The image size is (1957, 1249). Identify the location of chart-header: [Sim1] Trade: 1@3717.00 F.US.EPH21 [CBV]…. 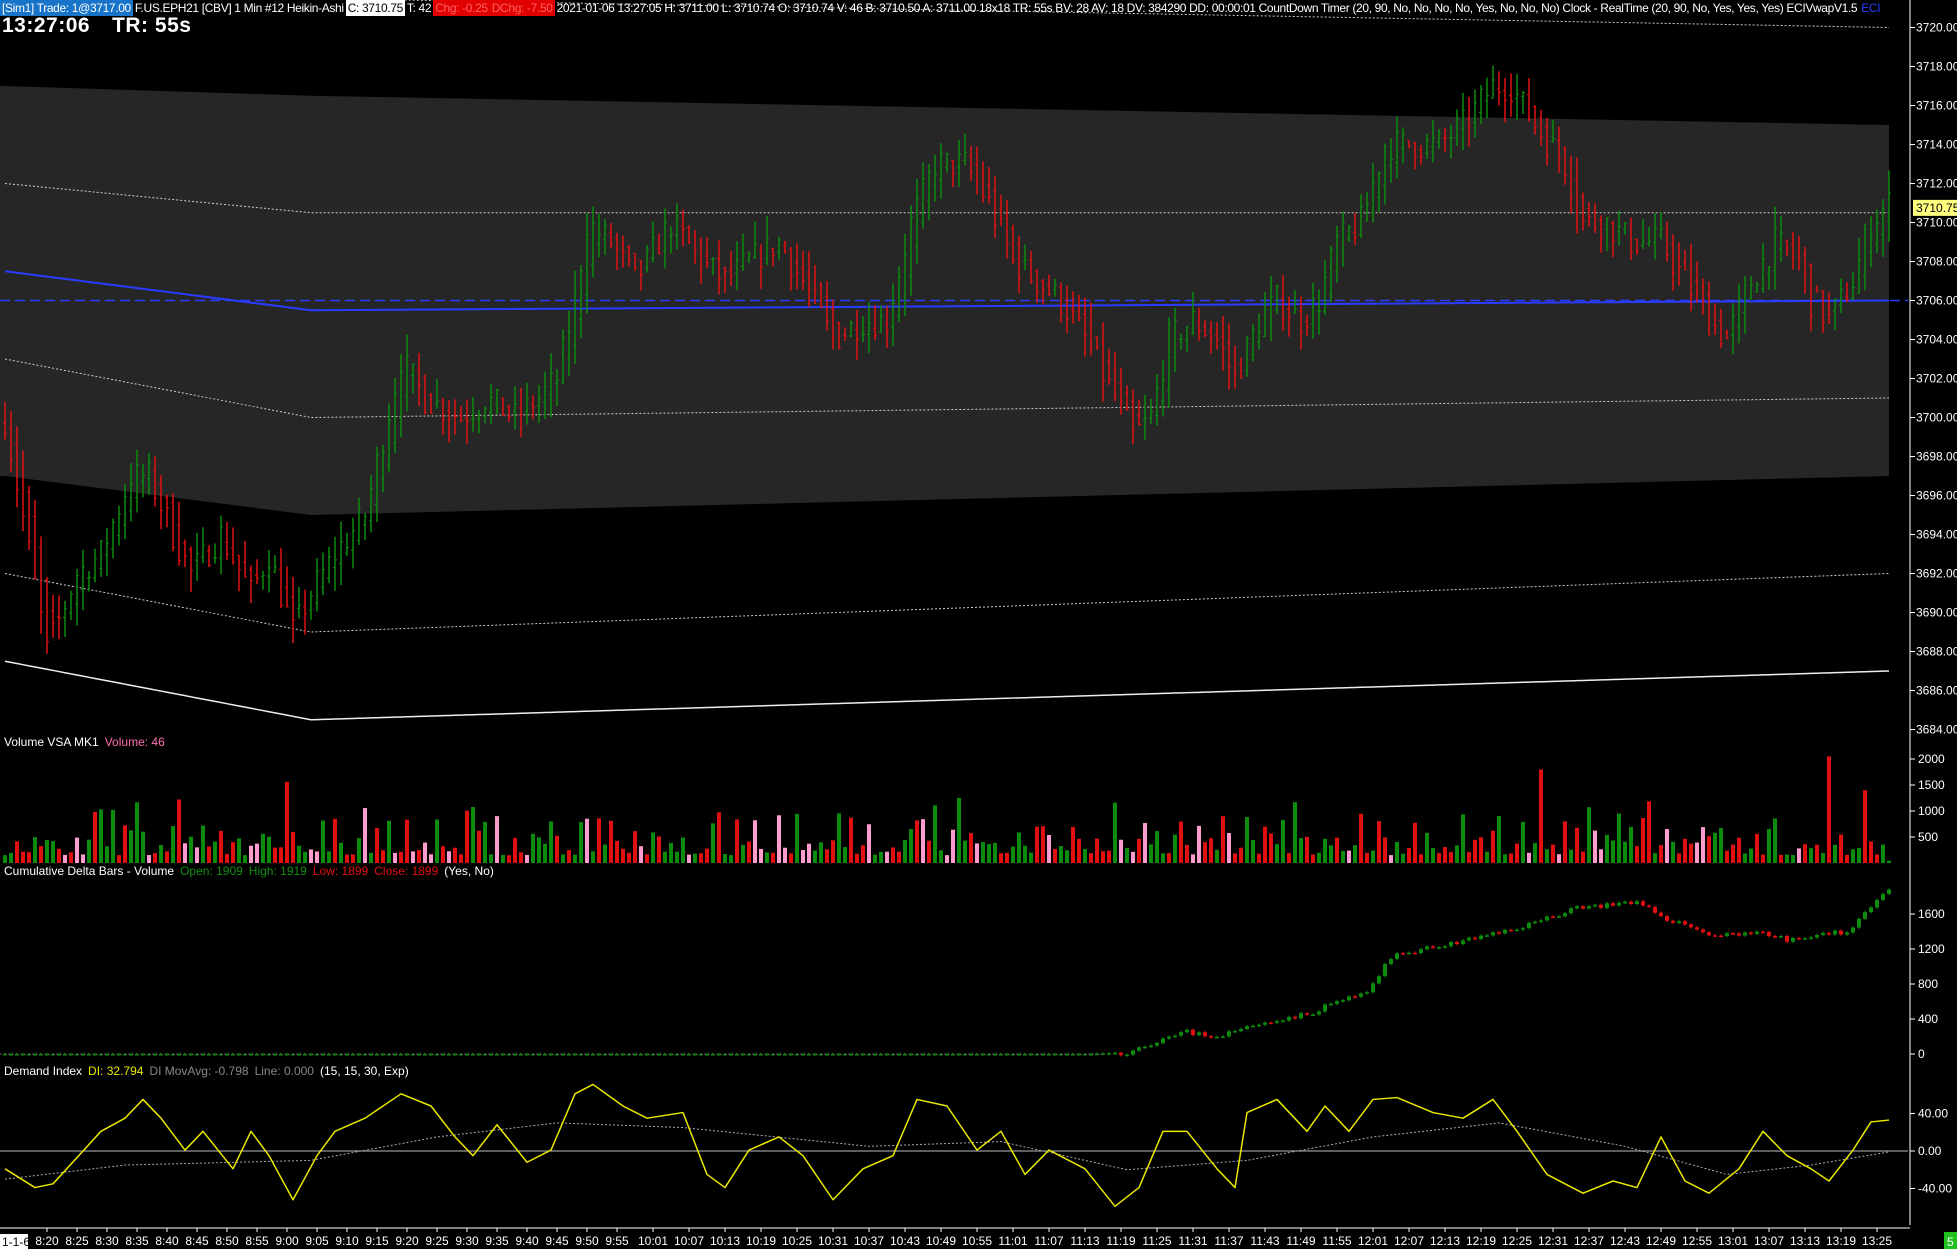
(941, 8).